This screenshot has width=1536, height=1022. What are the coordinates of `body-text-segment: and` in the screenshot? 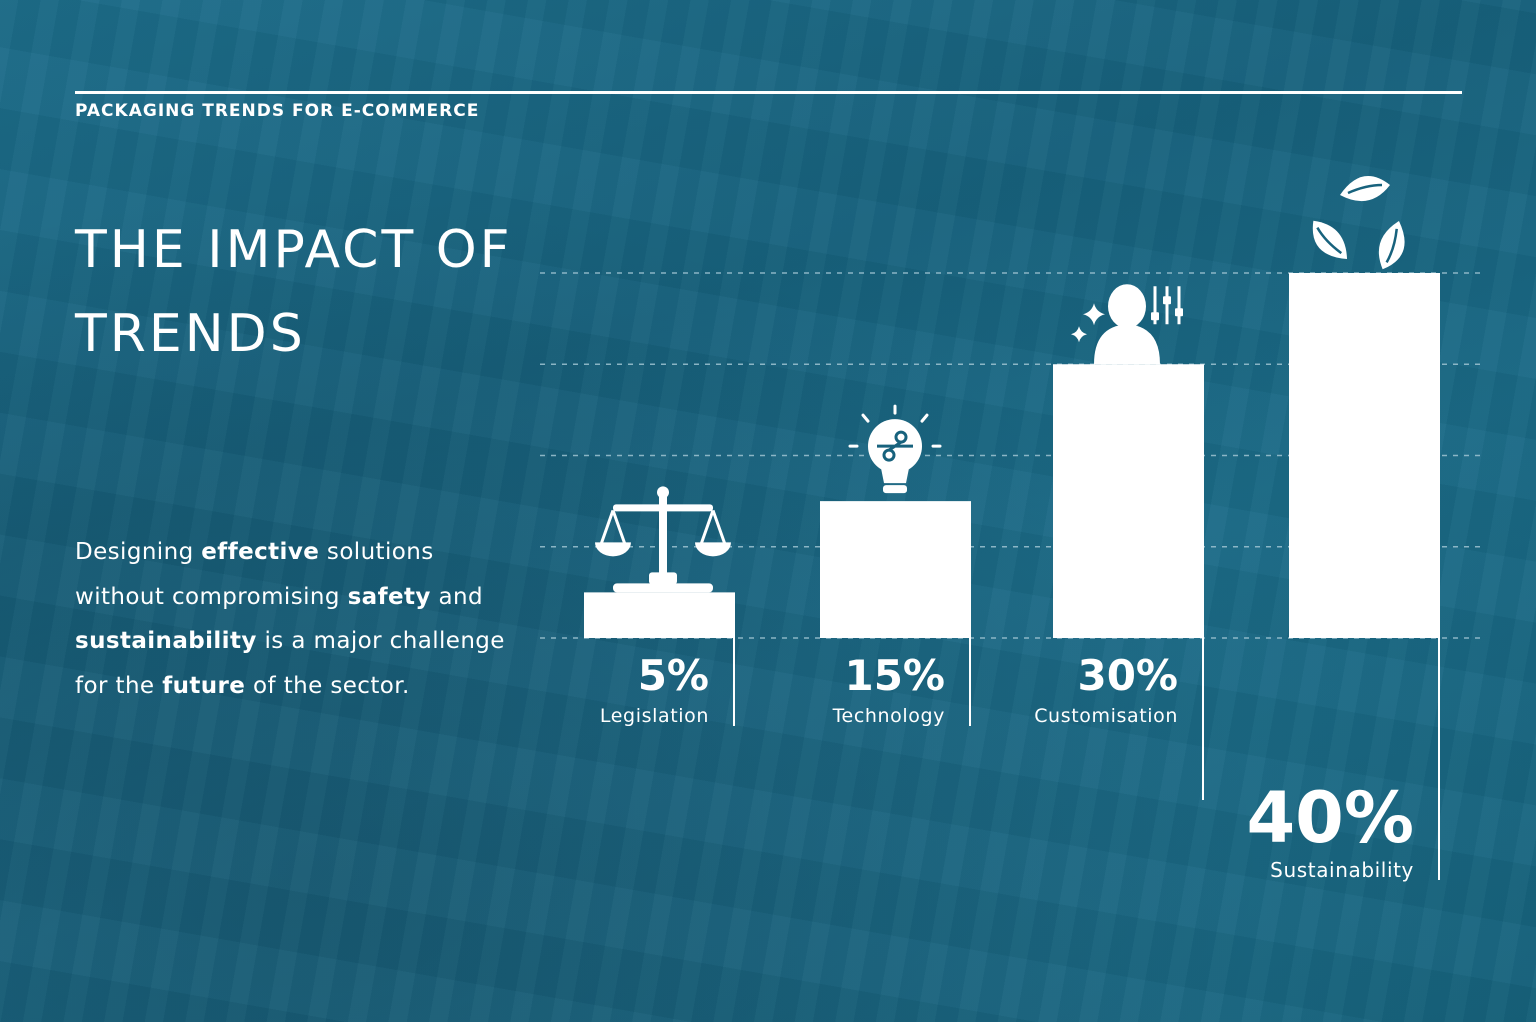 It's located at (456, 596).